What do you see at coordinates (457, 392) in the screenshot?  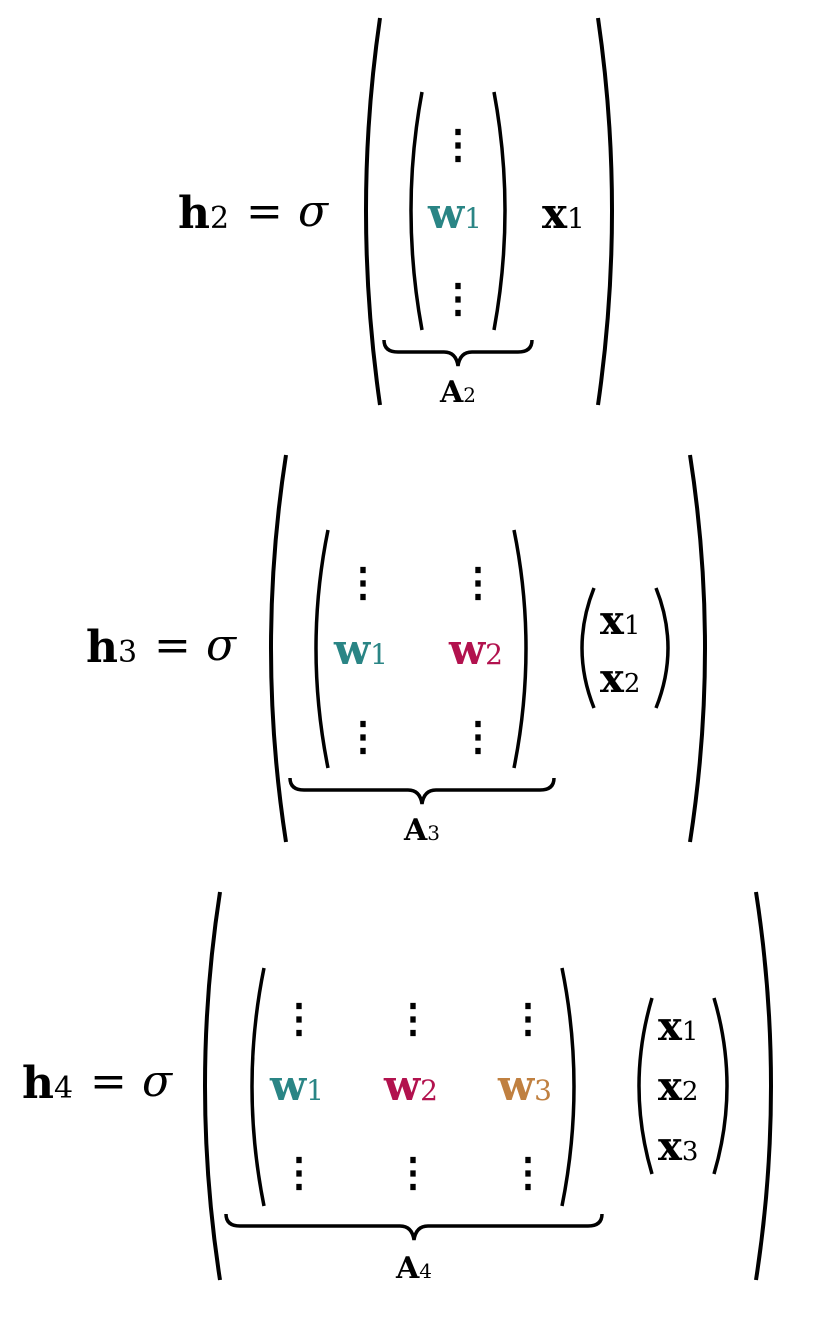 I see `brace-label-a2: A2` at bounding box center [457, 392].